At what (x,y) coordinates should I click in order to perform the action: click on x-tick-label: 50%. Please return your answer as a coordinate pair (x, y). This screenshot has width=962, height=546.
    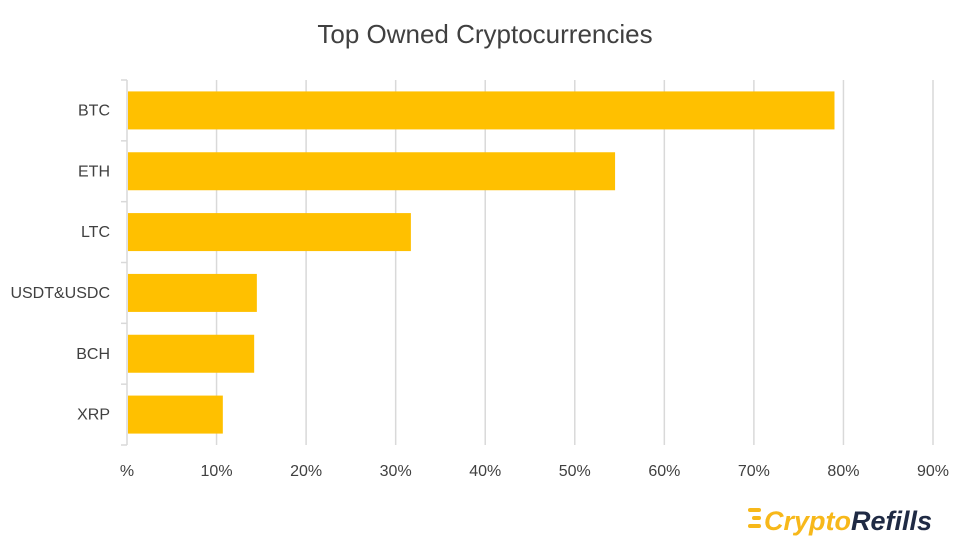
    Looking at the image, I should click on (575, 471).